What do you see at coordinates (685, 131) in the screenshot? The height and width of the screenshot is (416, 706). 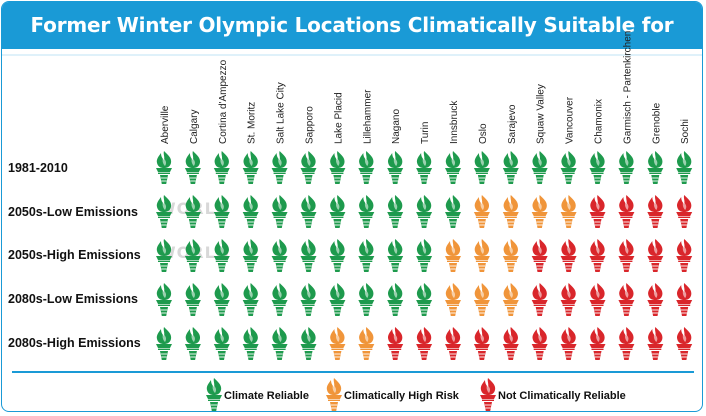 I see `column-label: Sochi` at bounding box center [685, 131].